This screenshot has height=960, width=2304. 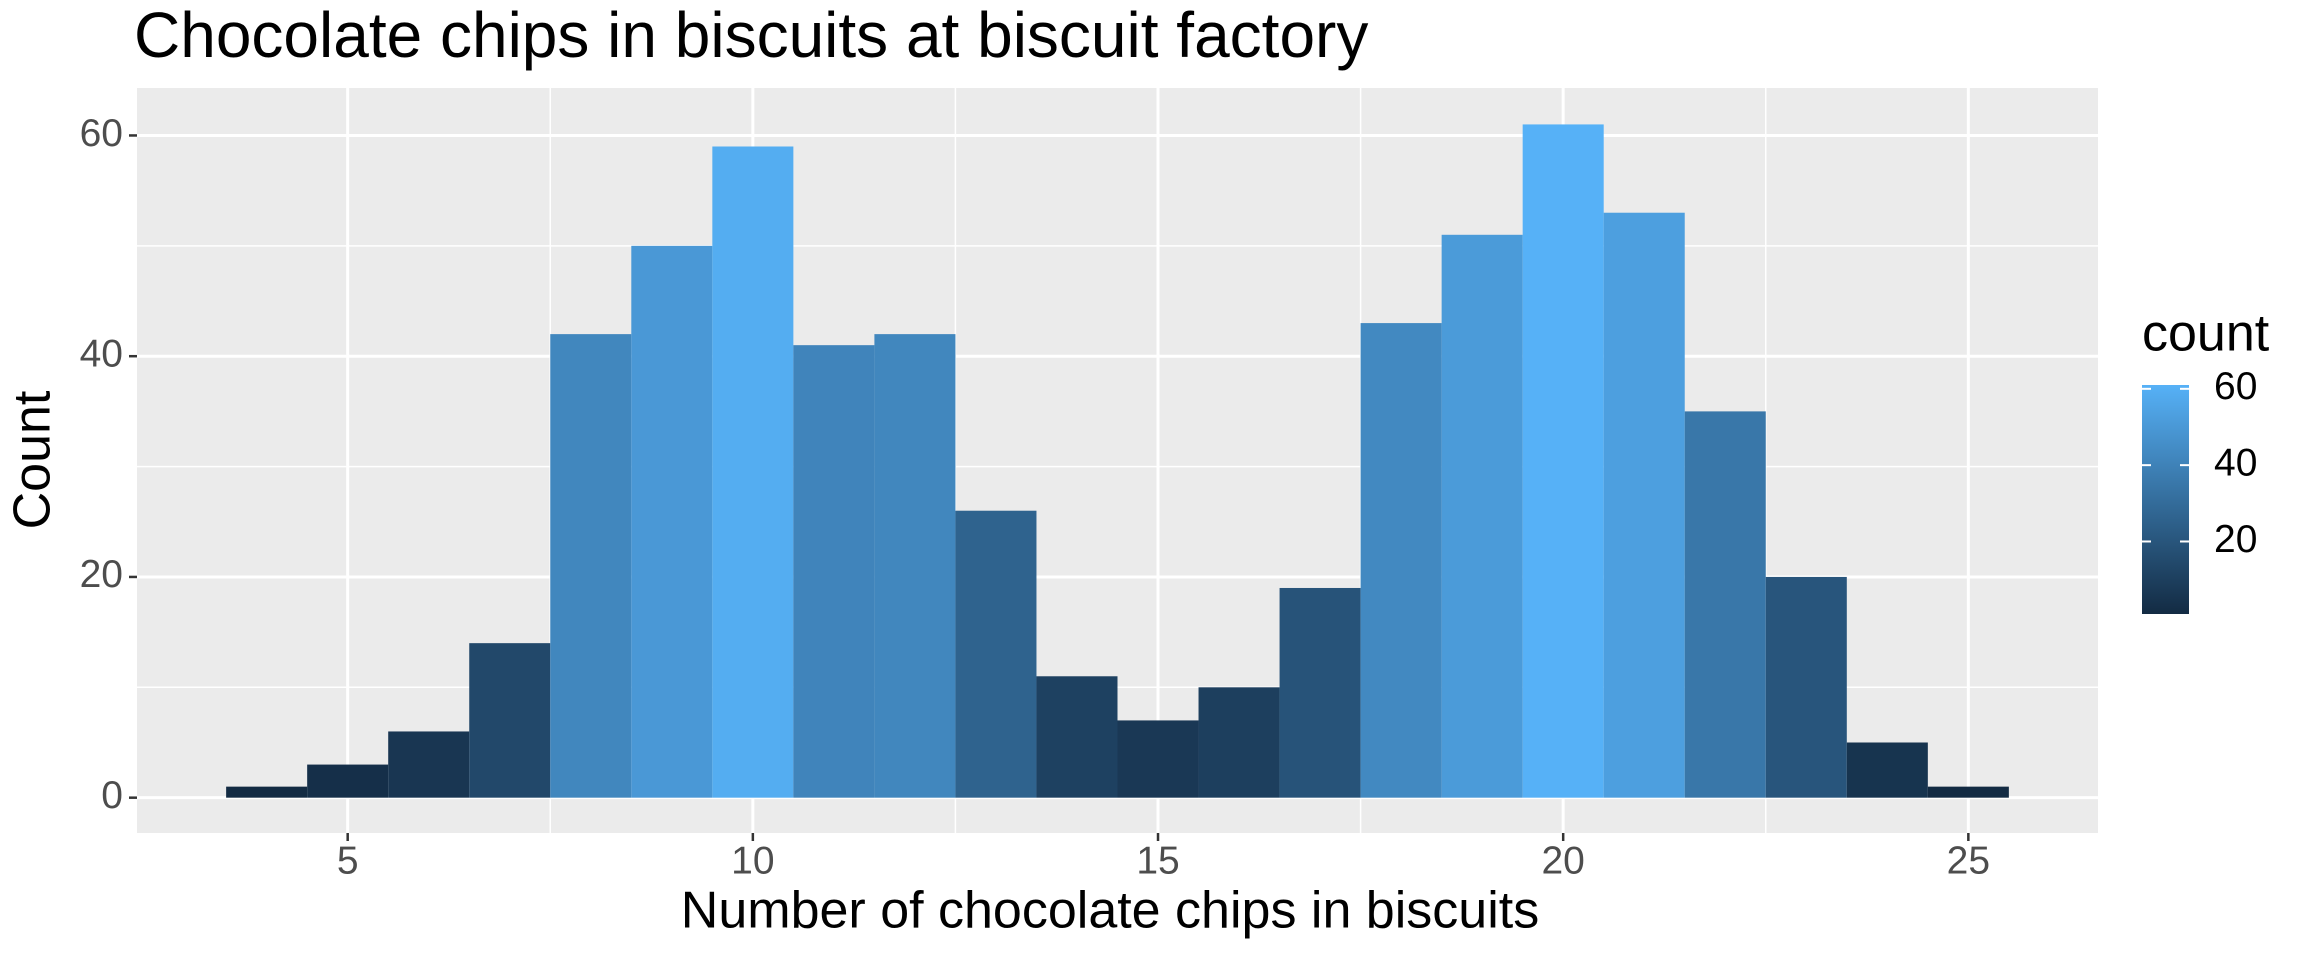 I want to click on colorbar-label: 20, so click(x=2235, y=539).